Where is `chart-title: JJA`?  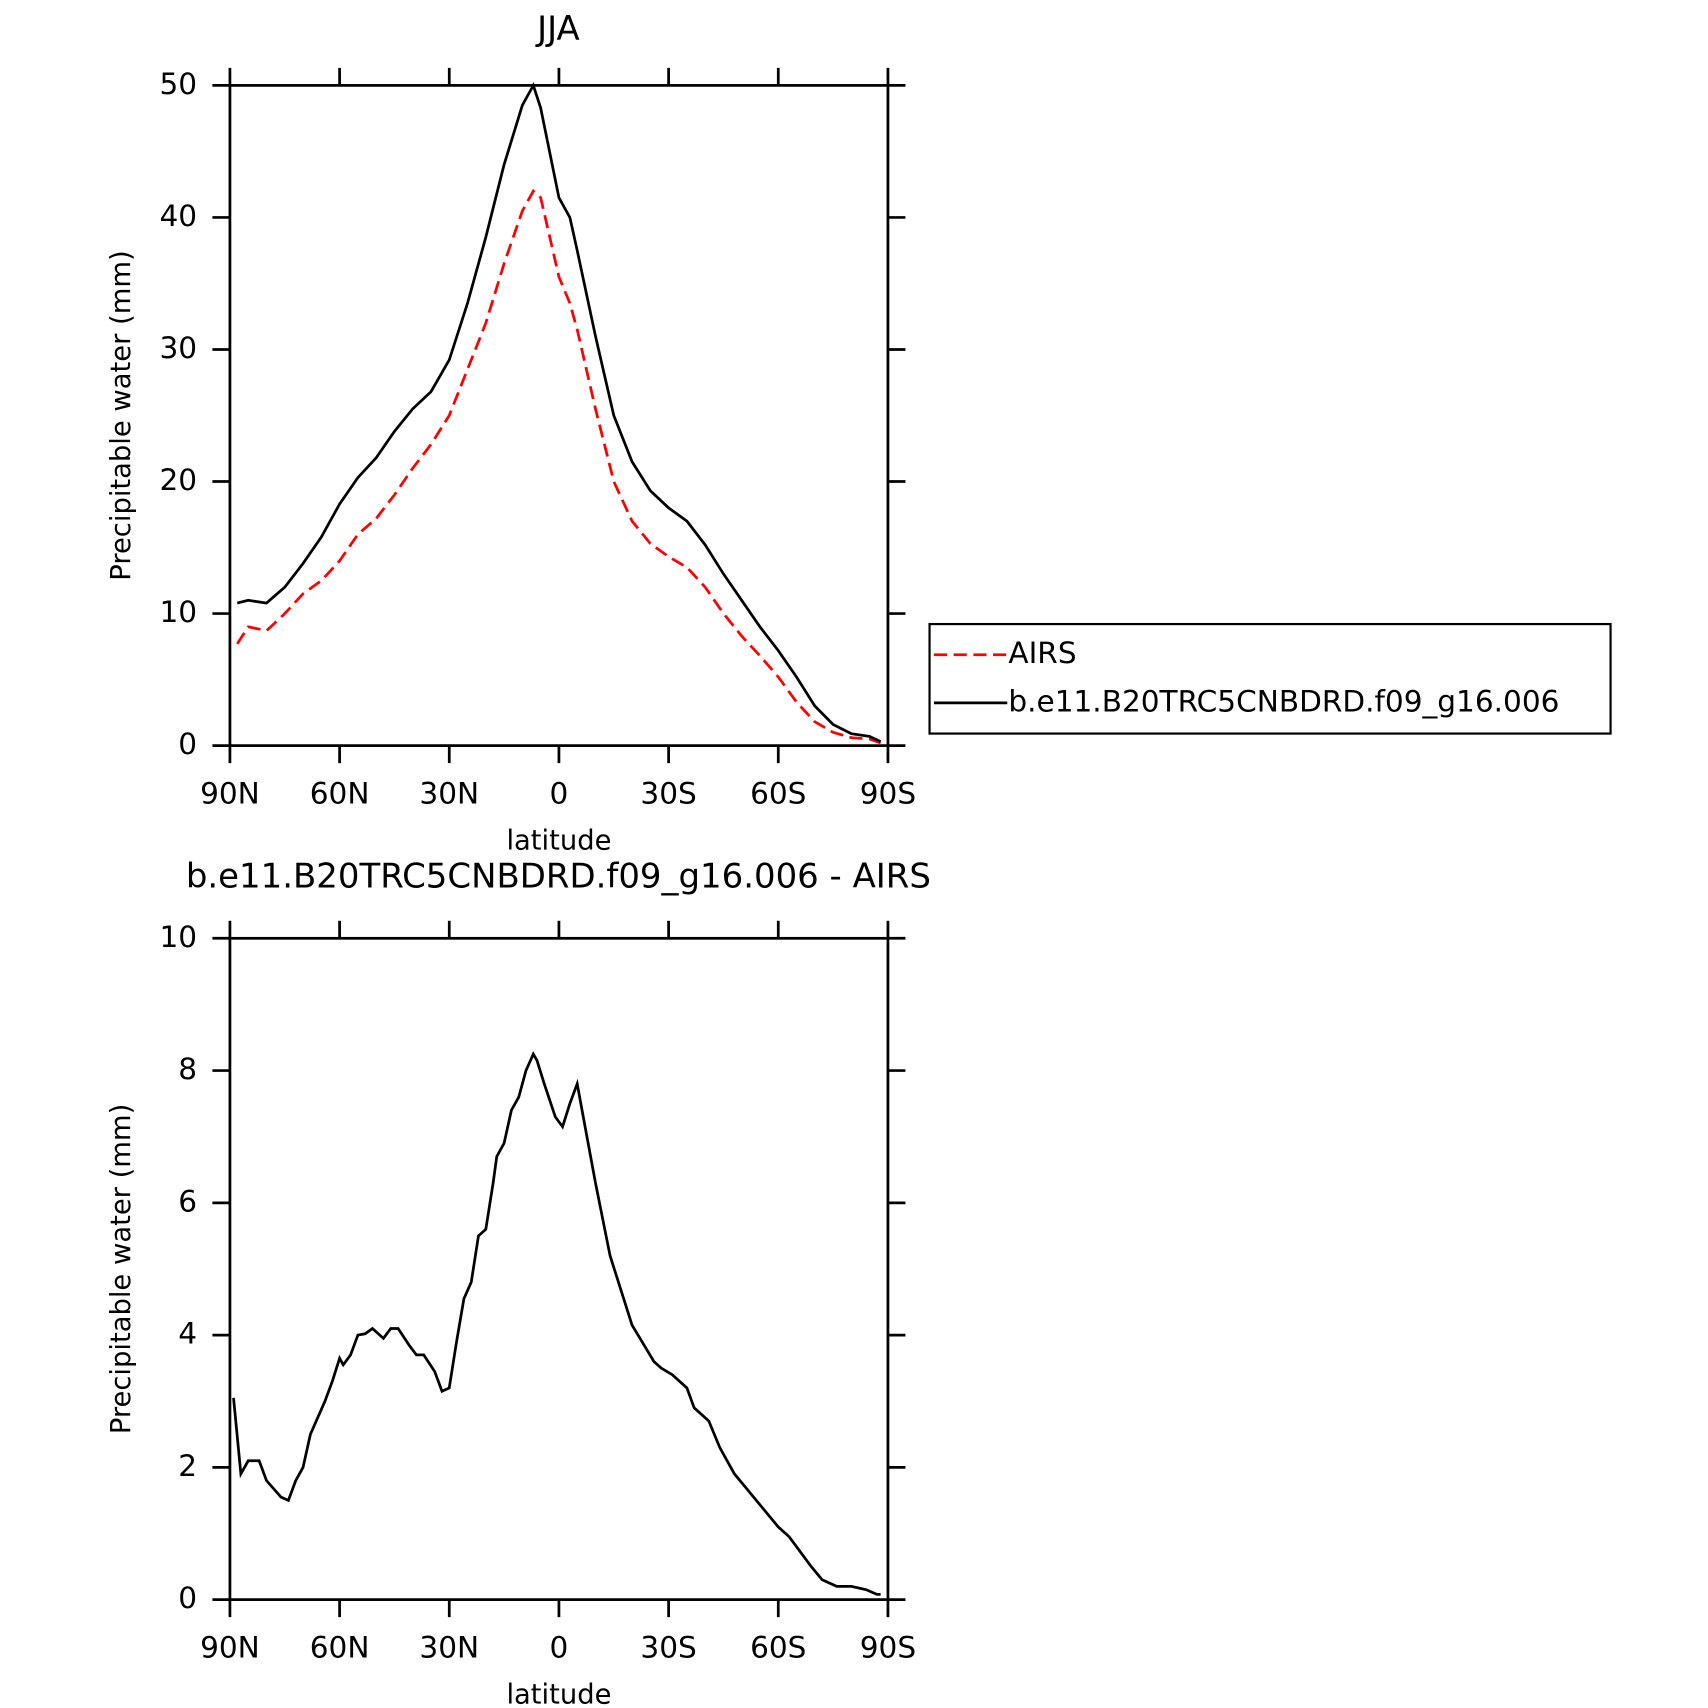 chart-title: JJA is located at coordinates (557, 29).